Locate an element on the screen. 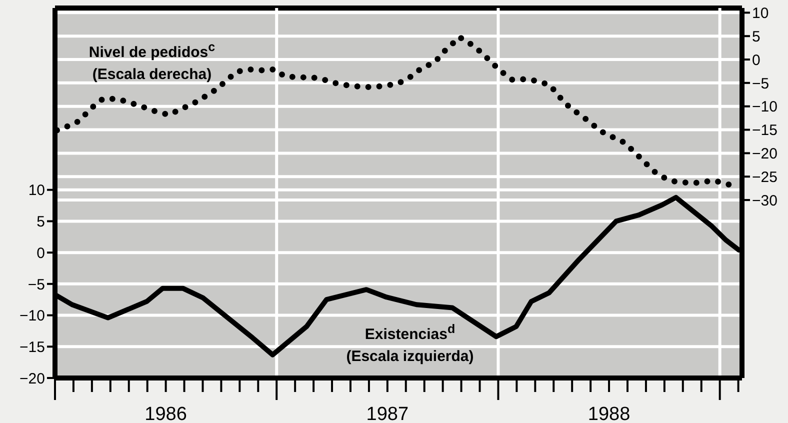 This screenshot has height=423, width=788. y-tick-label: −20 is located at coordinates (32, 379).